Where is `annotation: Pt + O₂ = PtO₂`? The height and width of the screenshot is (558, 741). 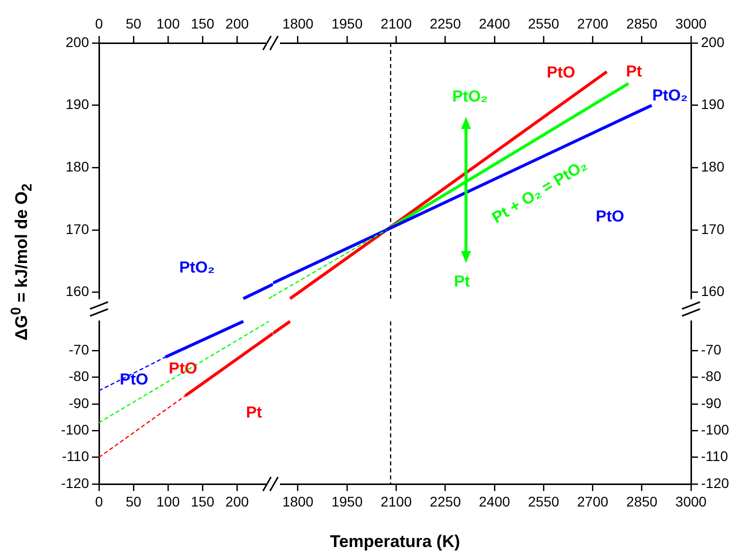 annotation: Pt + O₂ = PtO₂ is located at coordinates (540, 192).